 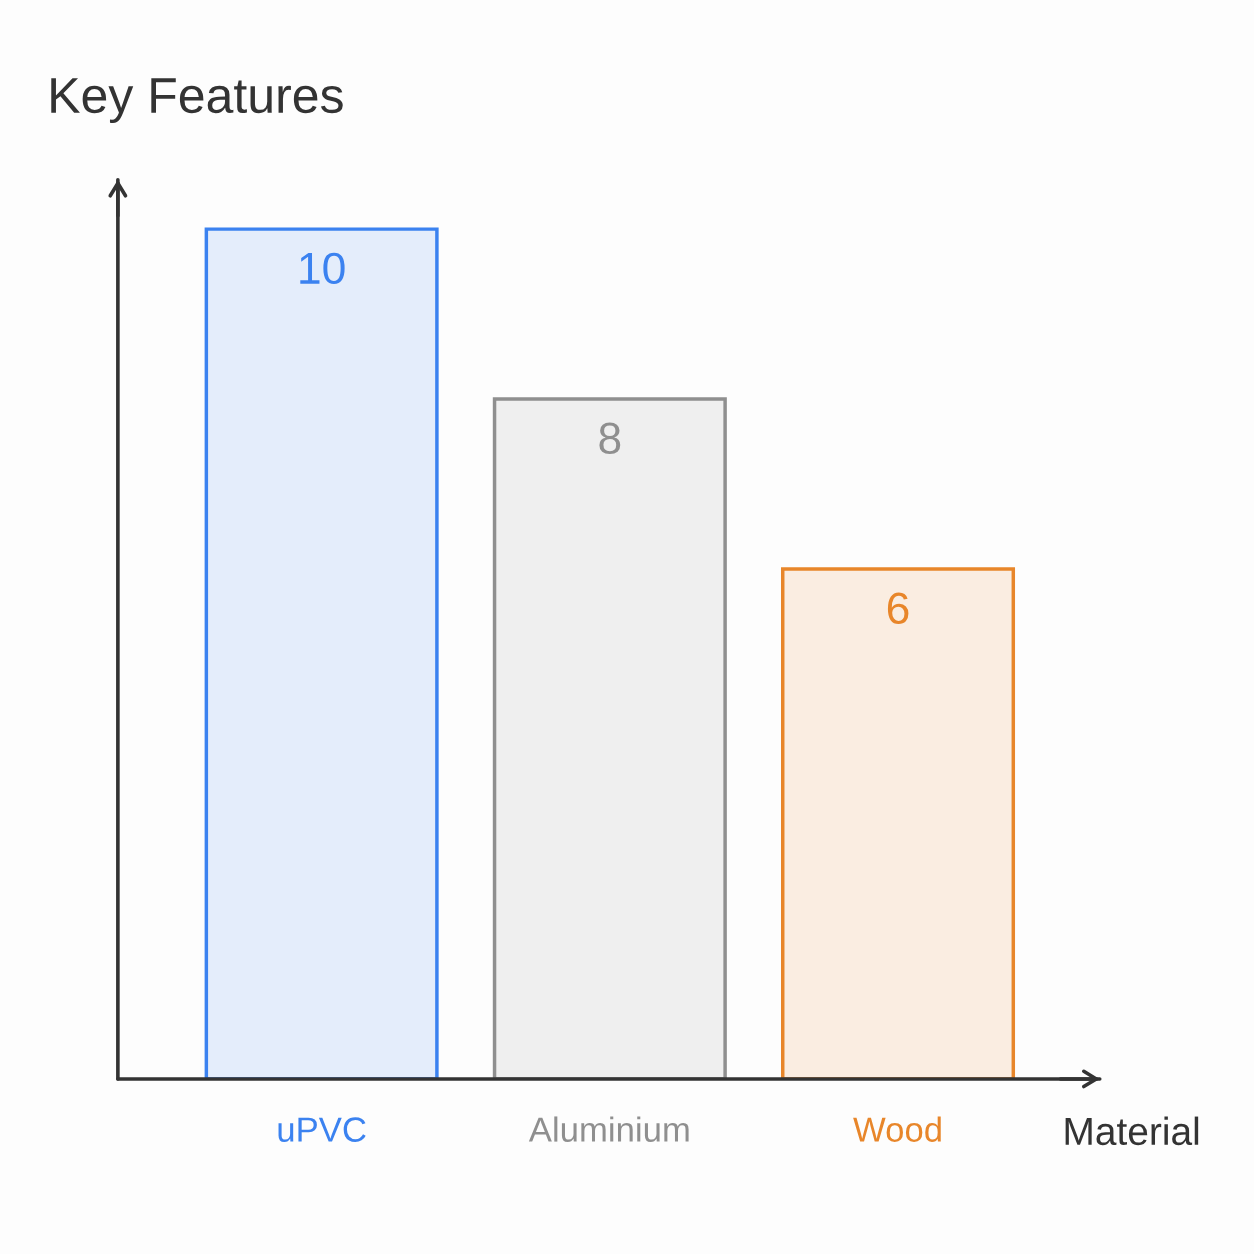 What do you see at coordinates (322, 1129) in the screenshot?
I see `x-tick-label: uPVC` at bounding box center [322, 1129].